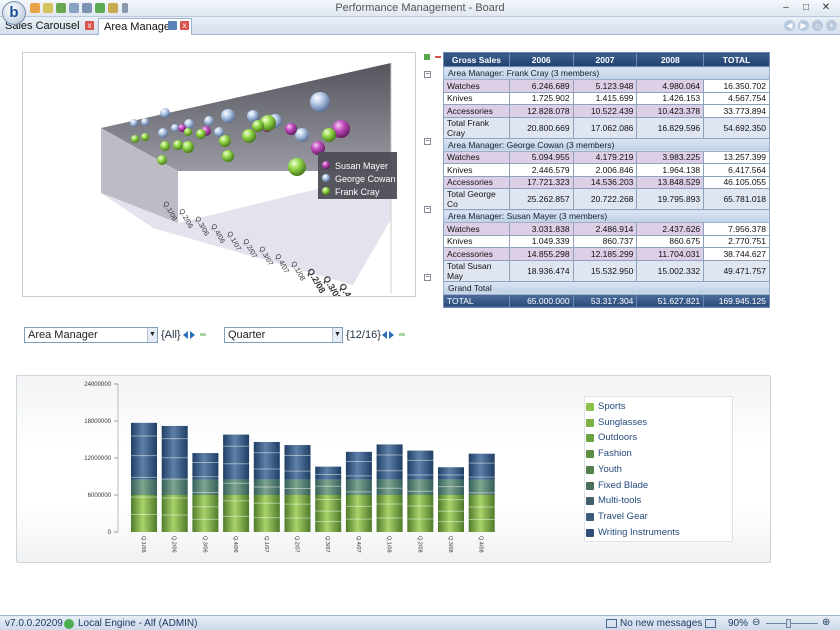 The height and width of the screenshot is (630, 840). I want to click on expand-icon: +, so click(831, 25).